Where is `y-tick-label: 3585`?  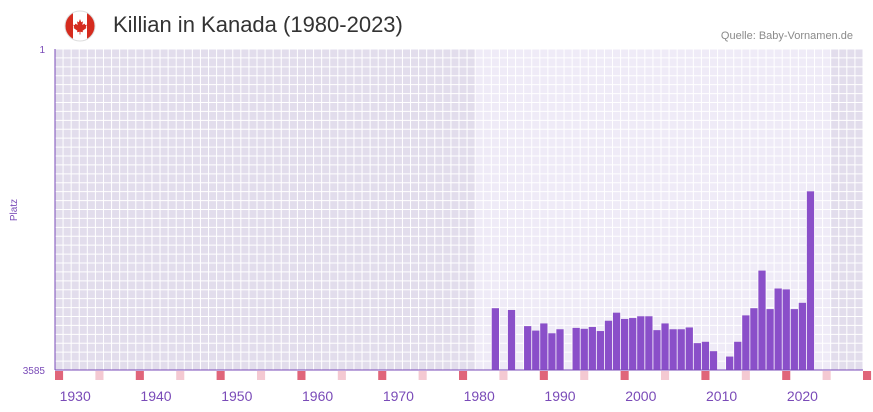
y-tick-label: 3585 is located at coordinates (34, 371).